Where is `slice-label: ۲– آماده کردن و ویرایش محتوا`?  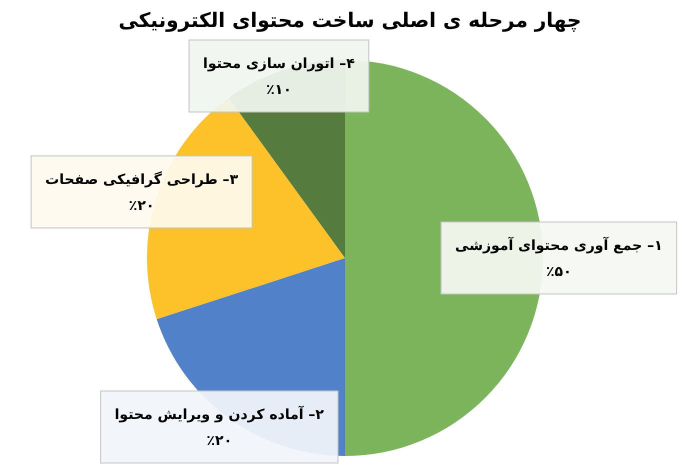 slice-label: ۲– آماده کردن و ویرایش محتوا is located at coordinates (219, 414).